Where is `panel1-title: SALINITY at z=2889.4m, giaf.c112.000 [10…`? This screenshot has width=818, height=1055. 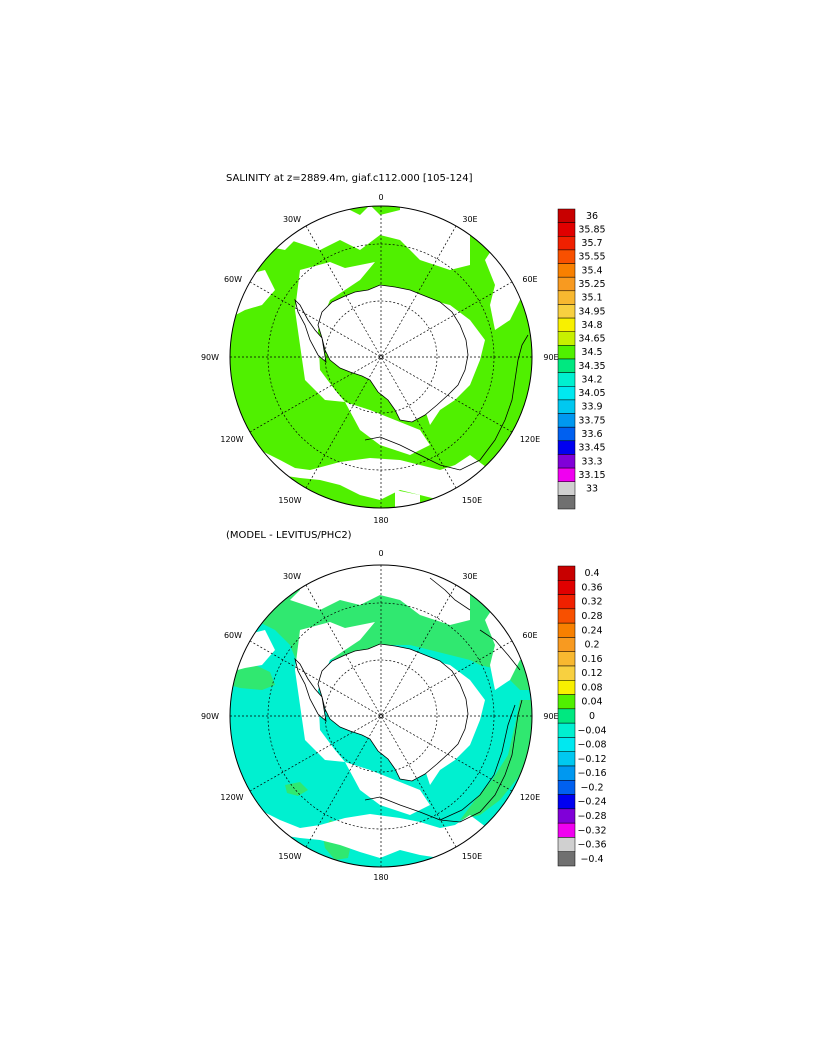
panel1-title: SALINITY at z=2889.4m, giaf.c112.000 [10… is located at coordinates (349, 178).